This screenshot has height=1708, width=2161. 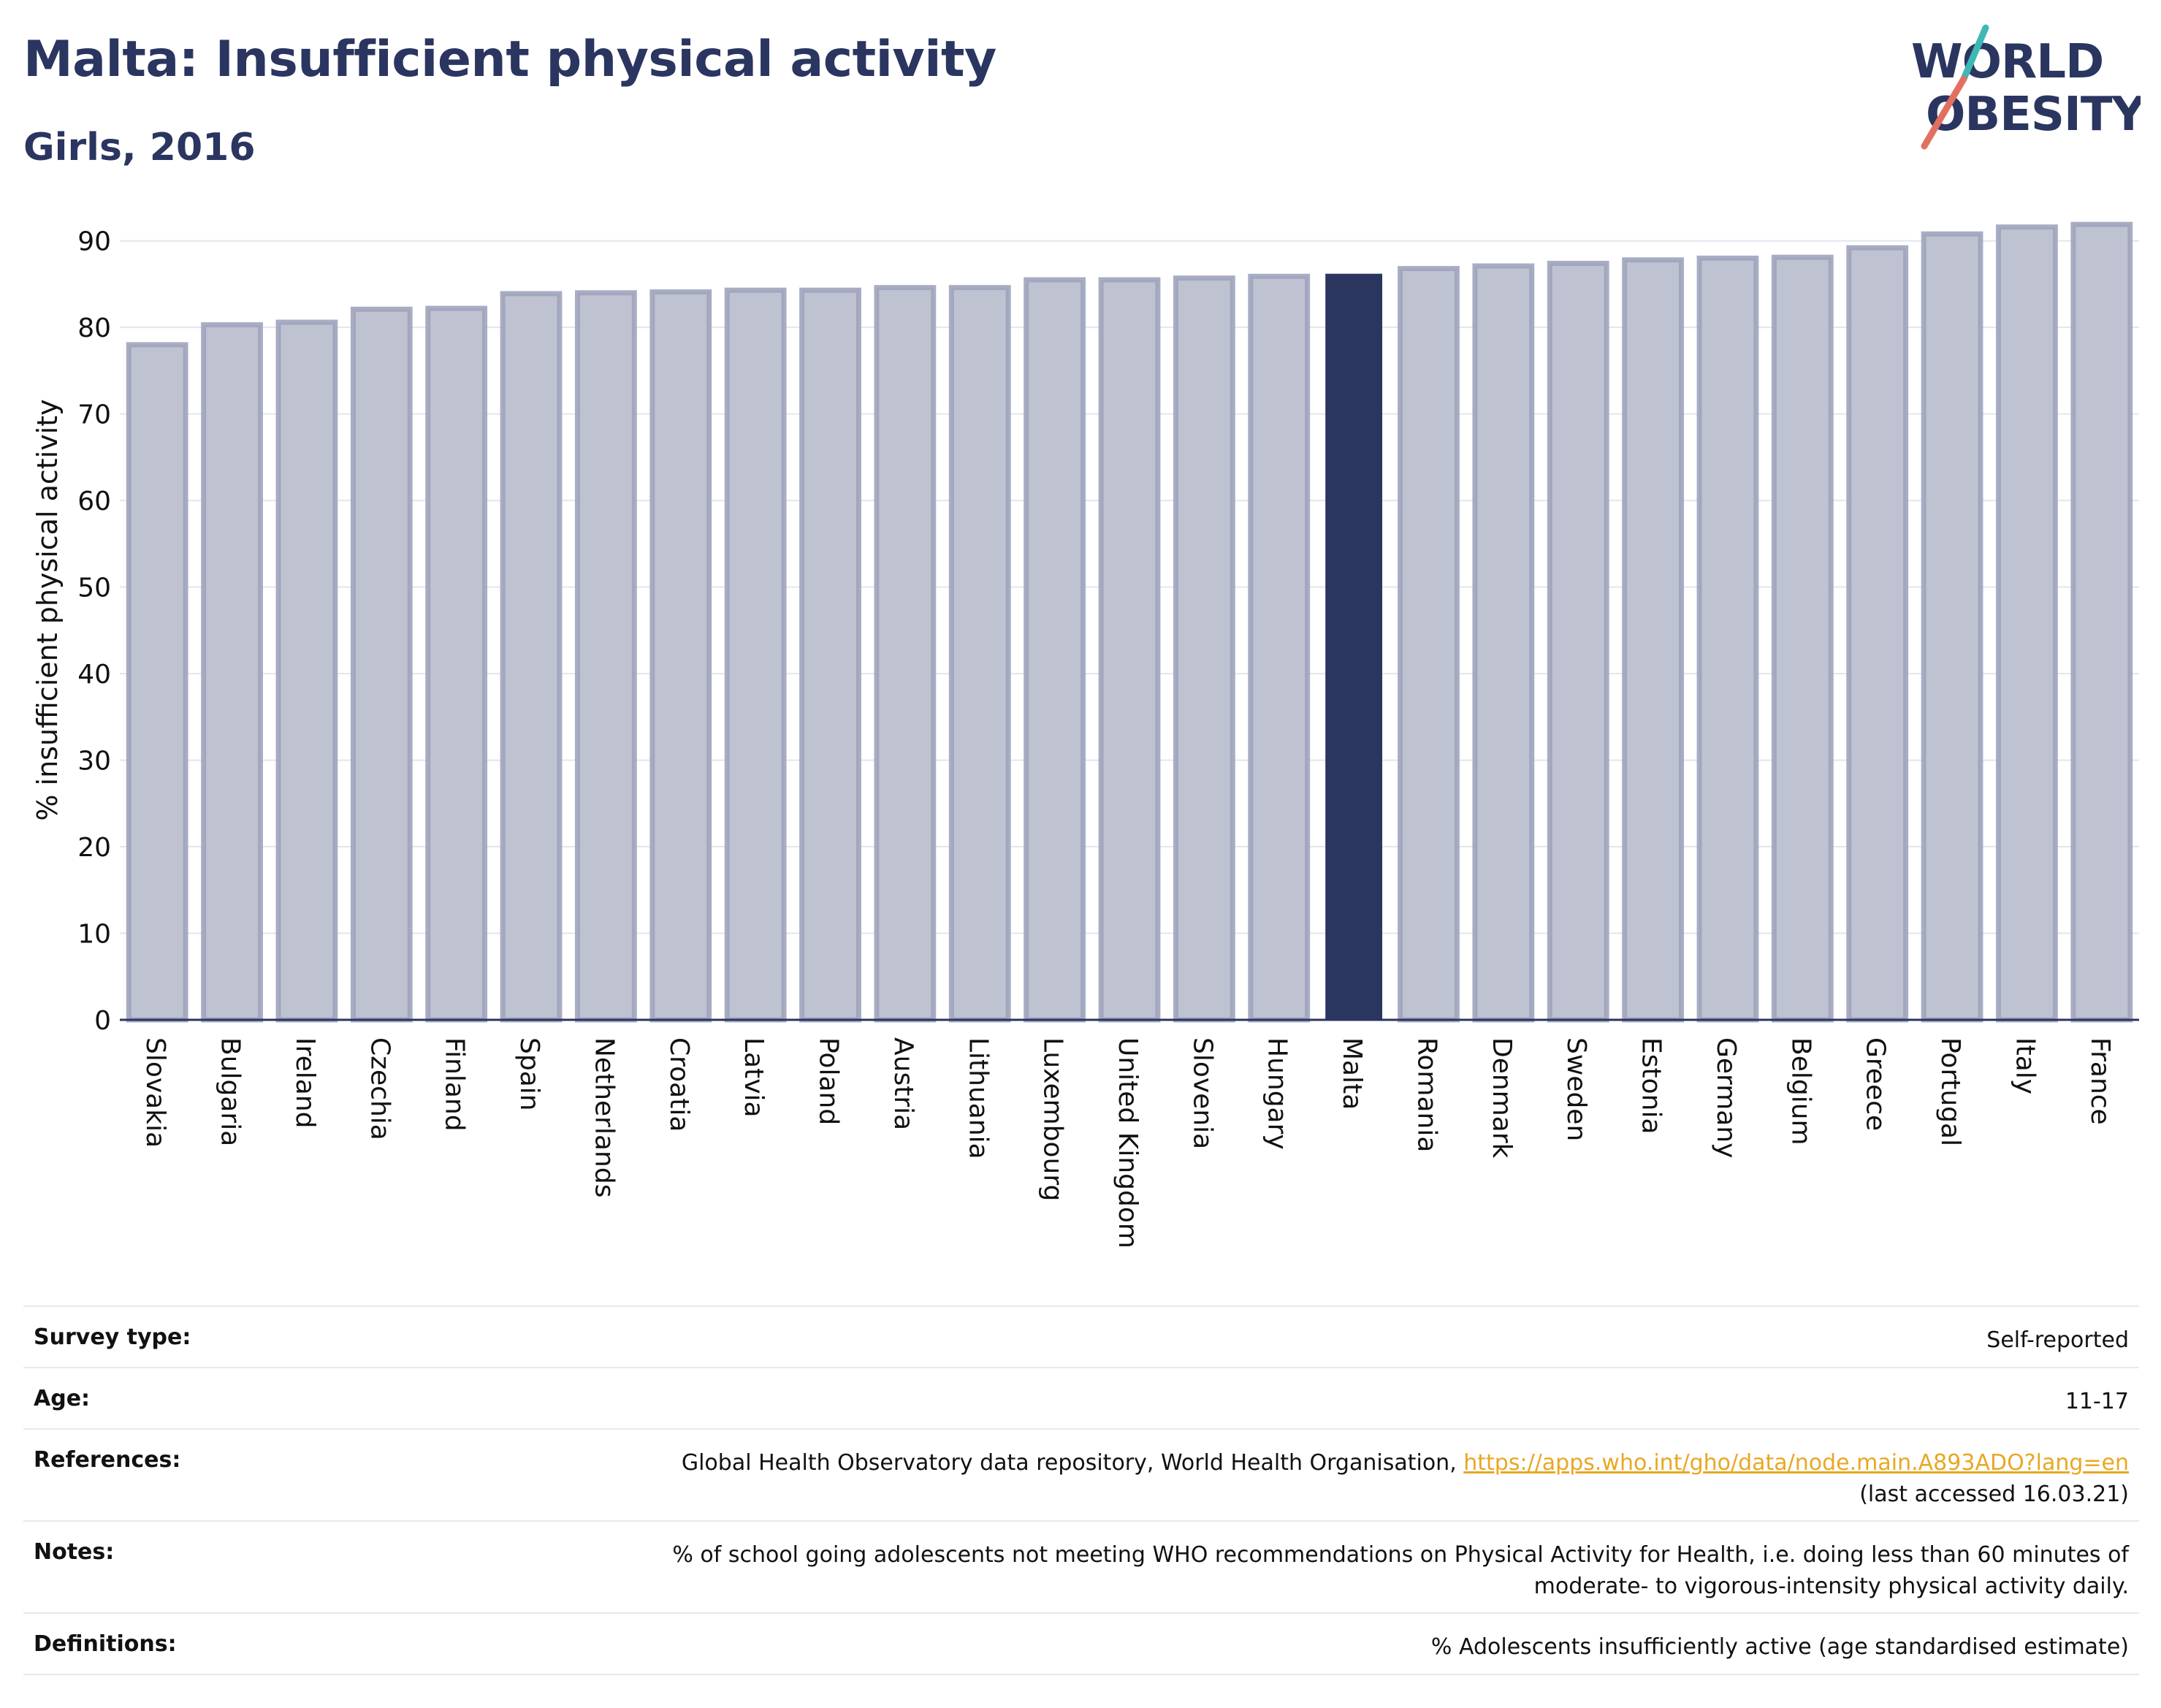 I want to click on x-tick-label: Slovakia, so click(x=155, y=1092).